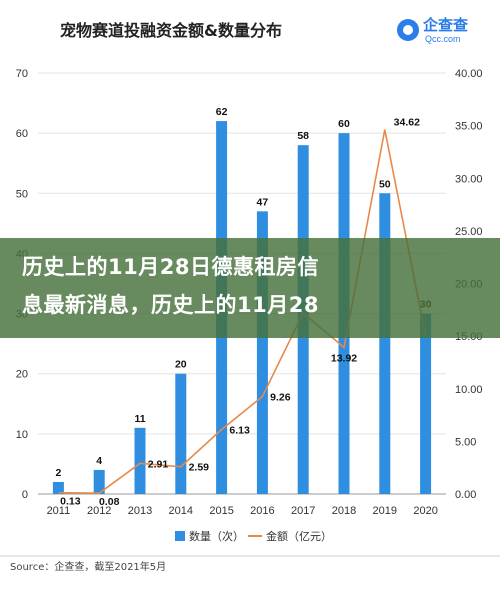  Describe the element at coordinates (469, 390) in the screenshot. I see `right-tick-label: 10.00` at that location.